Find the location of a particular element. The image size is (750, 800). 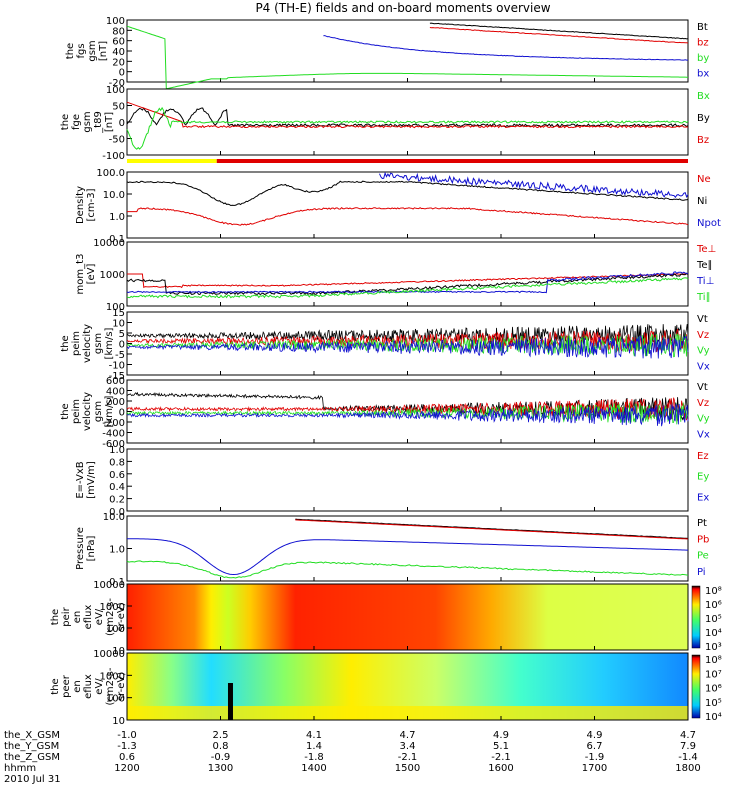

y-tick-label: 0.8 is located at coordinates (117, 462).